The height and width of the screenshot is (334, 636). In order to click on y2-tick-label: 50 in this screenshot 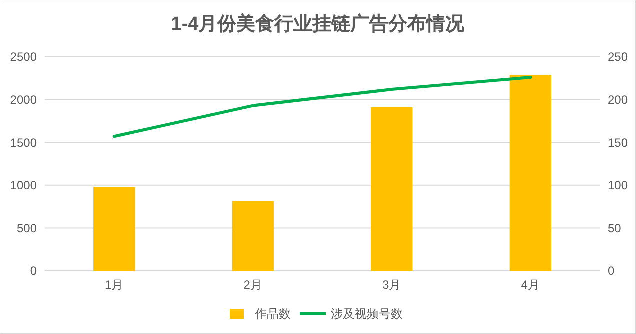, I will do `click(615, 228)`.